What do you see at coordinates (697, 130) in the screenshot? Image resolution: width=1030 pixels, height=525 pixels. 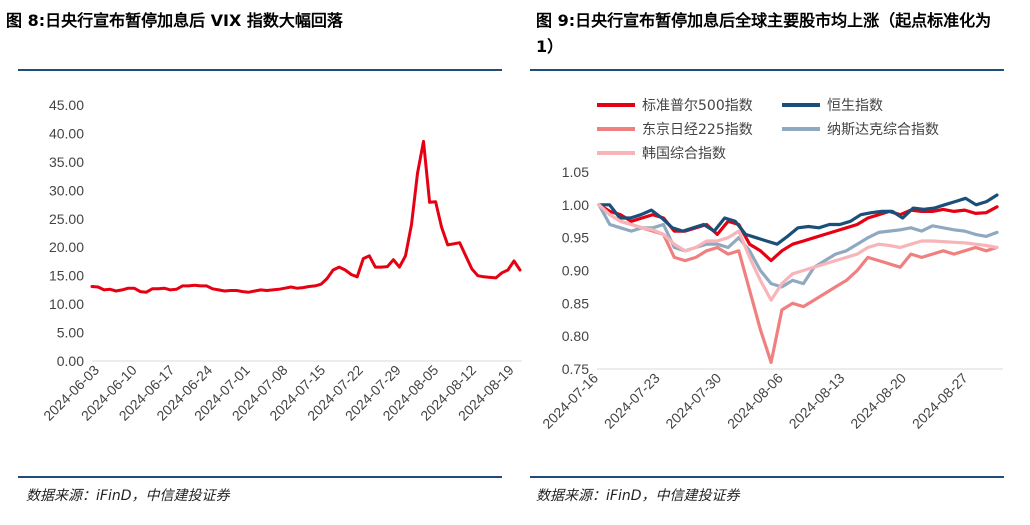 I see `legend-label: 东京日经225指数` at bounding box center [697, 130].